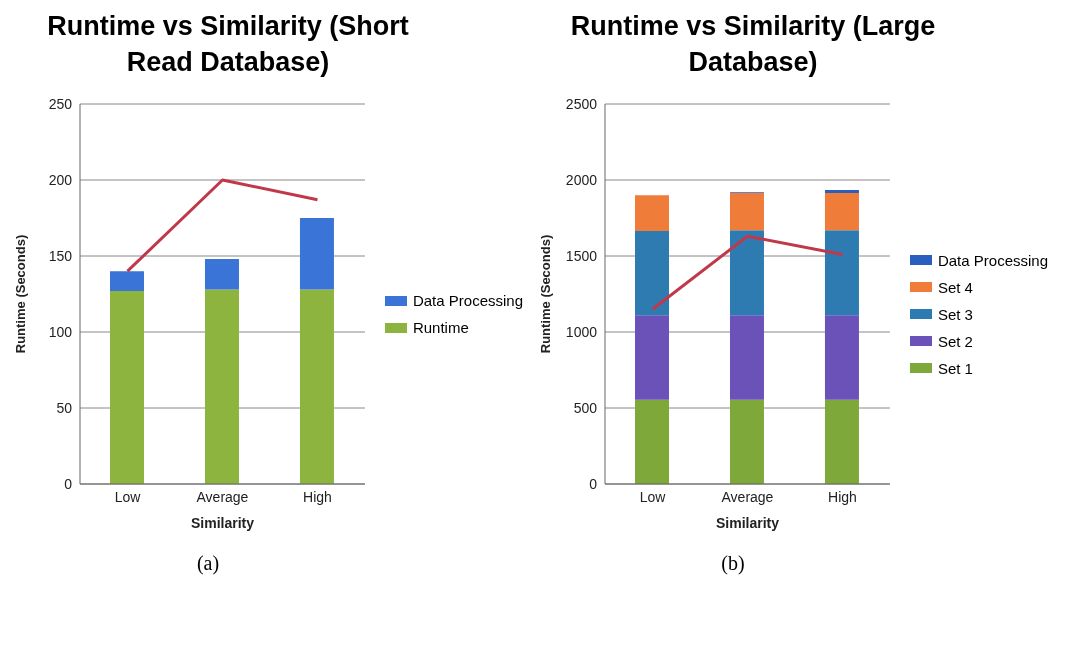  Describe the element at coordinates (208, 563) in the screenshot. I see `text: (a)` at that location.